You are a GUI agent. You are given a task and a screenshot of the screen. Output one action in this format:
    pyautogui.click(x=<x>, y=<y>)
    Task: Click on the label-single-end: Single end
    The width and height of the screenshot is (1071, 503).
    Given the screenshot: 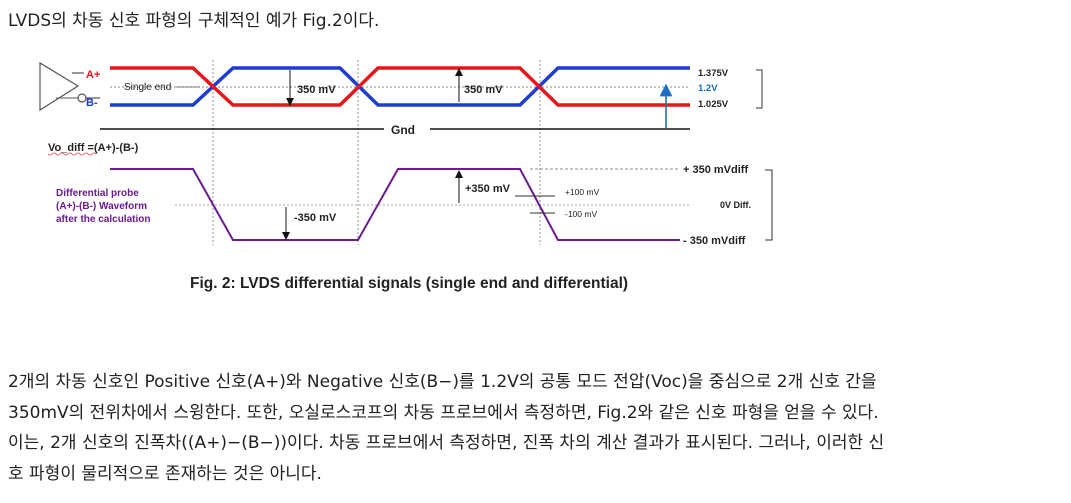 What is the action you would take?
    pyautogui.click(x=147, y=87)
    